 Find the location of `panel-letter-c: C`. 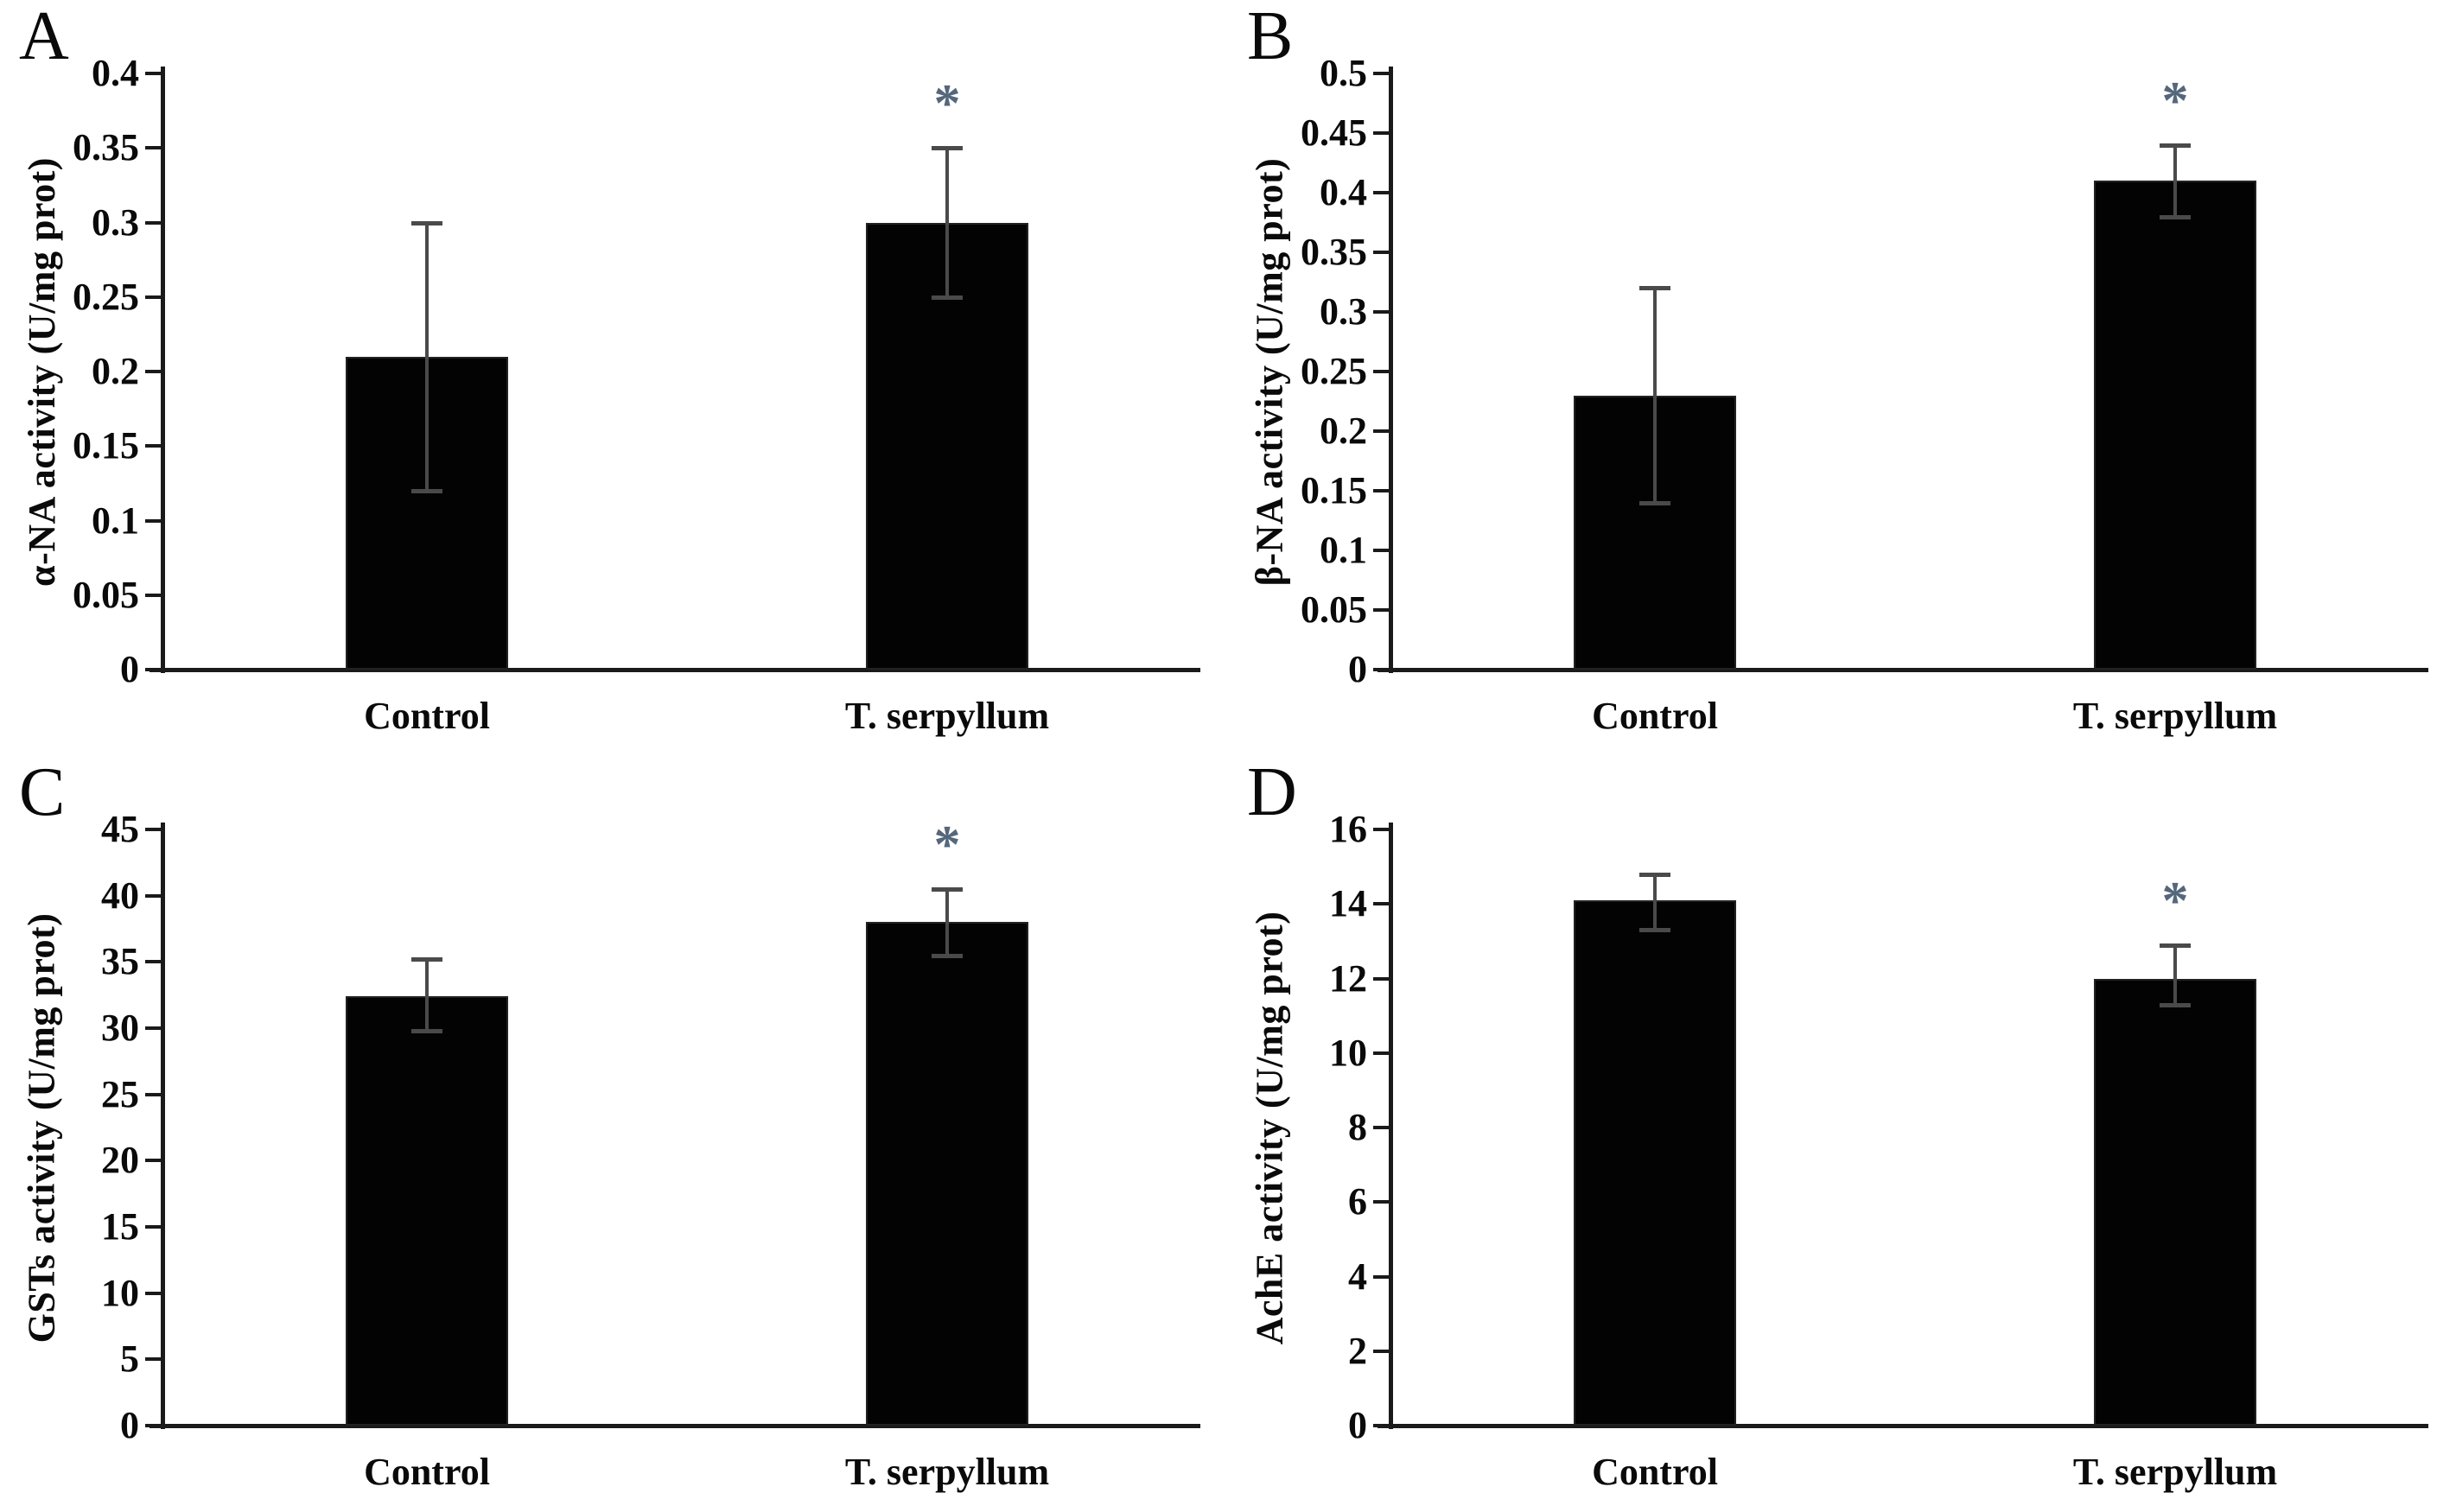

panel-letter-c: C is located at coordinates (42, 792).